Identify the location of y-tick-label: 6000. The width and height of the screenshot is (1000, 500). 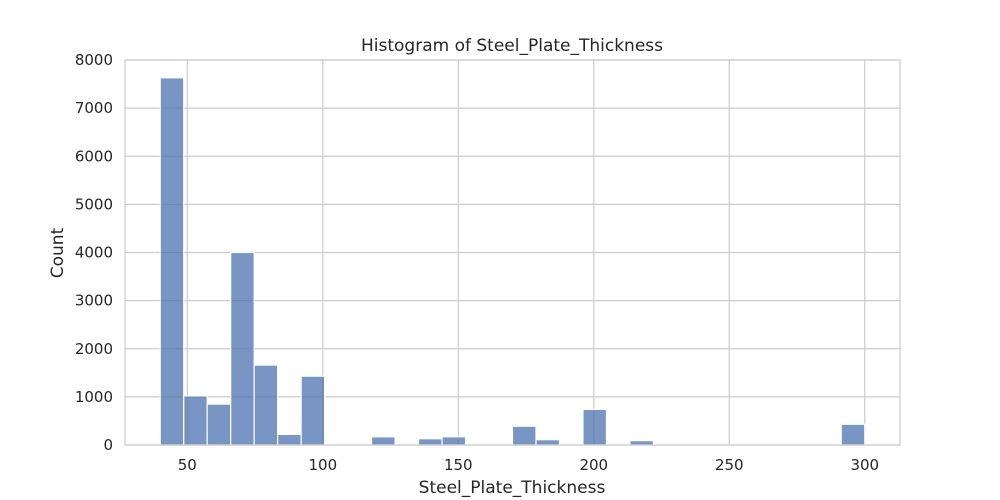
(94, 156).